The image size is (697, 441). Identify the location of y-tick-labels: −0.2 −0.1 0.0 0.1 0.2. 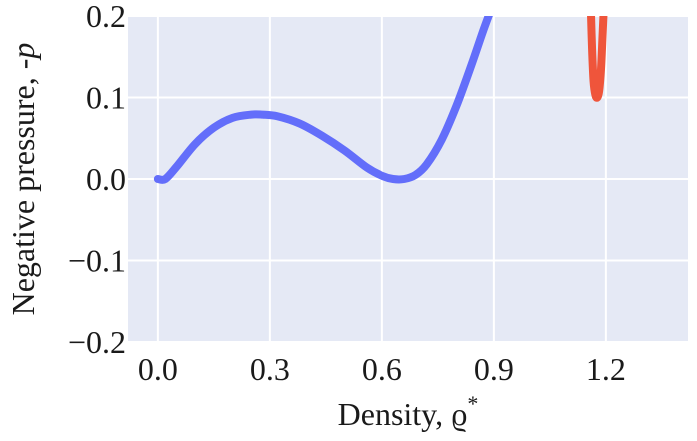
(97, 180).